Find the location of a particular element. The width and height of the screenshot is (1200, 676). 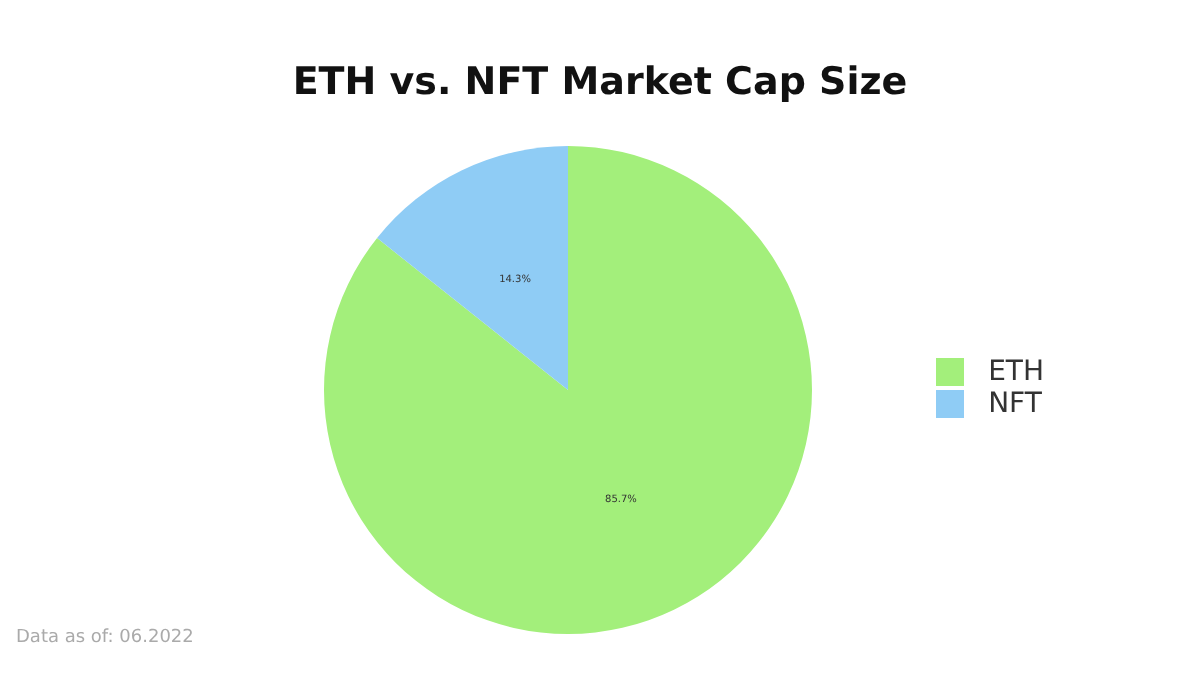

legend-label: NFT is located at coordinates (1015, 404).